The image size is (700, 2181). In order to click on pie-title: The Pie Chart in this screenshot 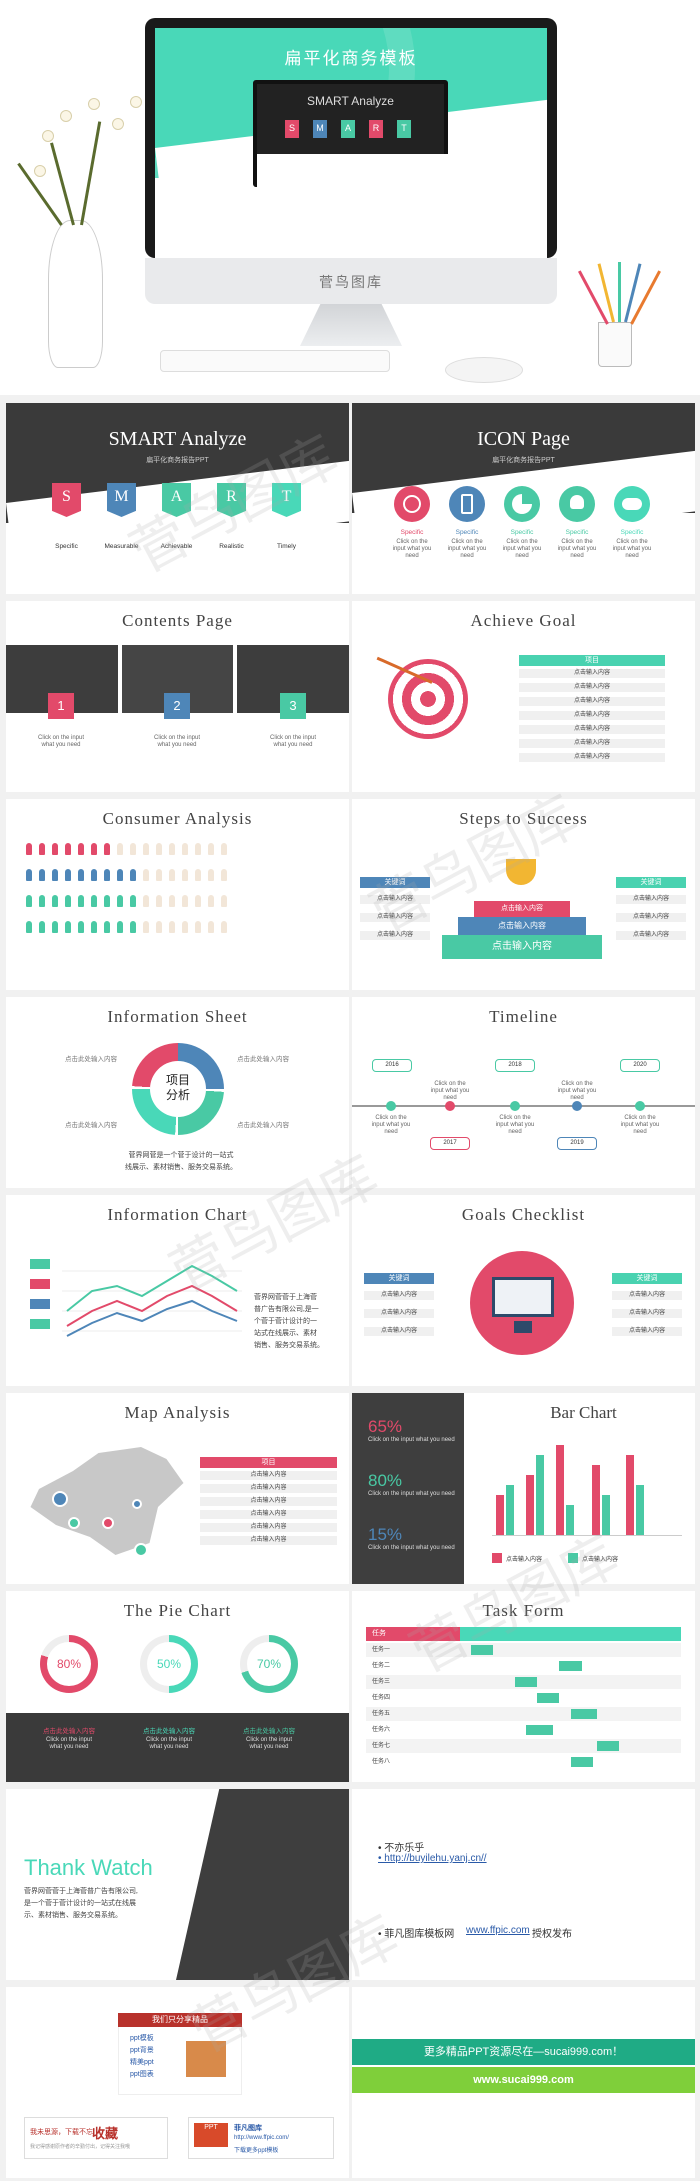, I will do `click(177, 1610)`.